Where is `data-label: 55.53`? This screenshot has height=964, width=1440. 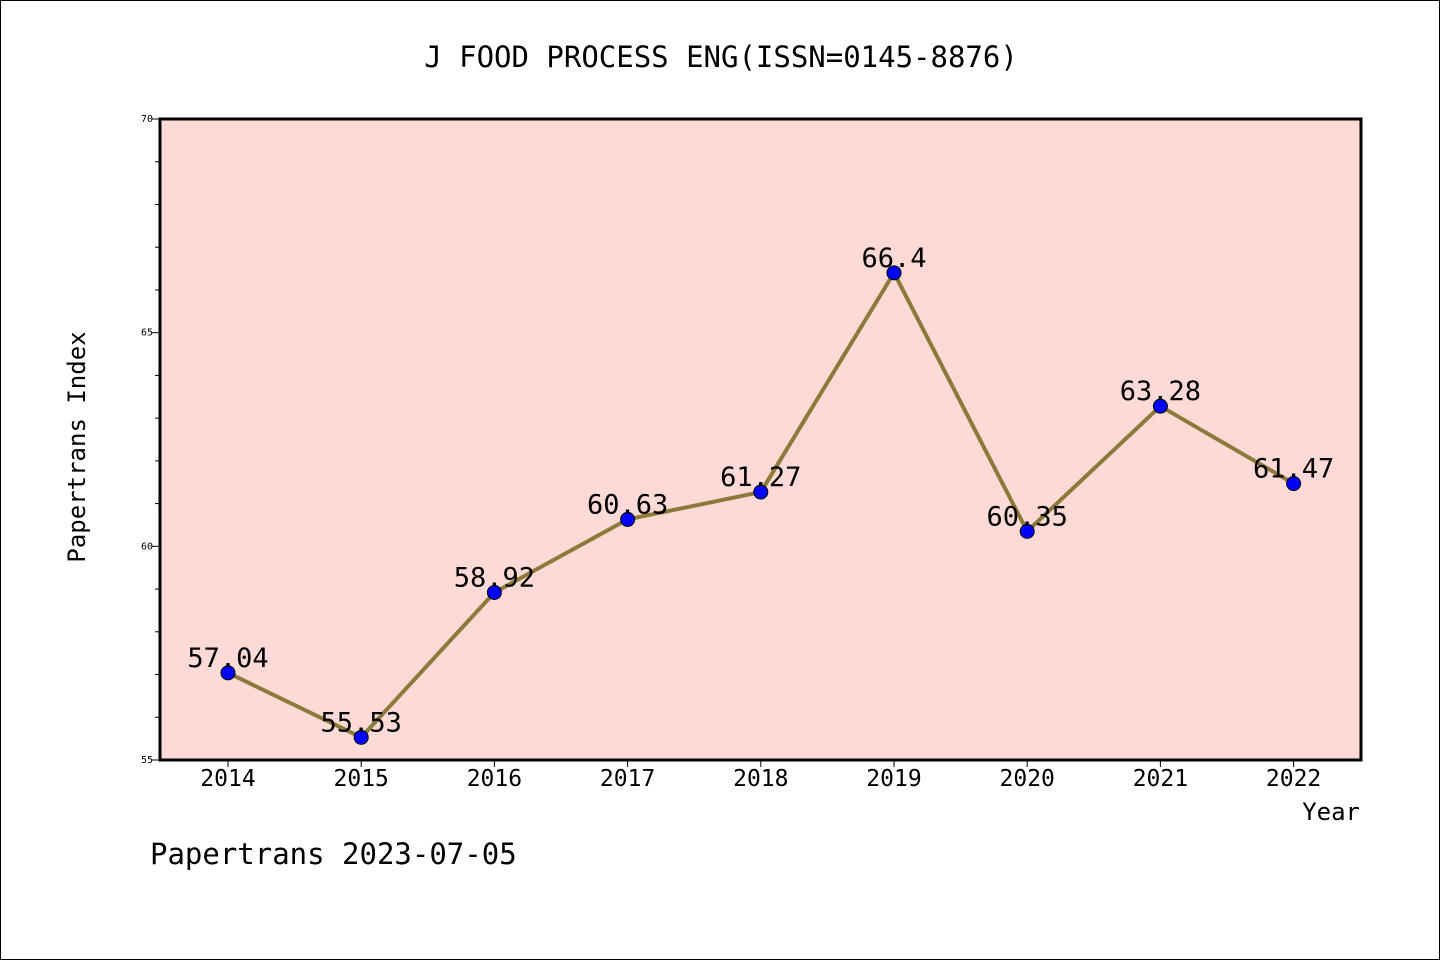
data-label: 55.53 is located at coordinates (361, 722).